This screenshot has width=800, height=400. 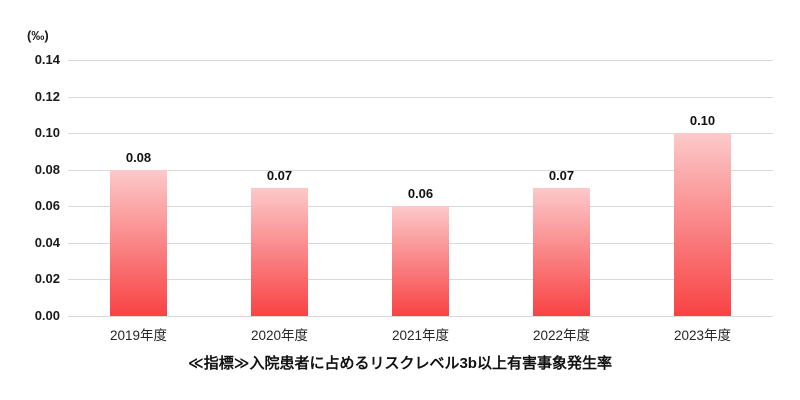 I want to click on y-tick-label: 0.04, so click(x=47, y=242).